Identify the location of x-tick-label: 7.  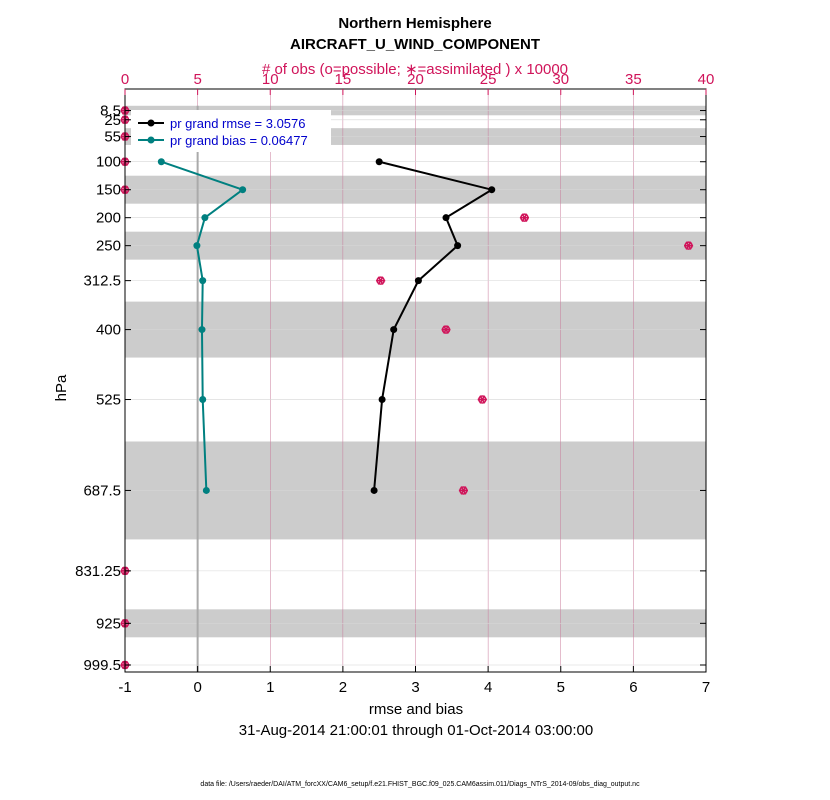
(706, 687).